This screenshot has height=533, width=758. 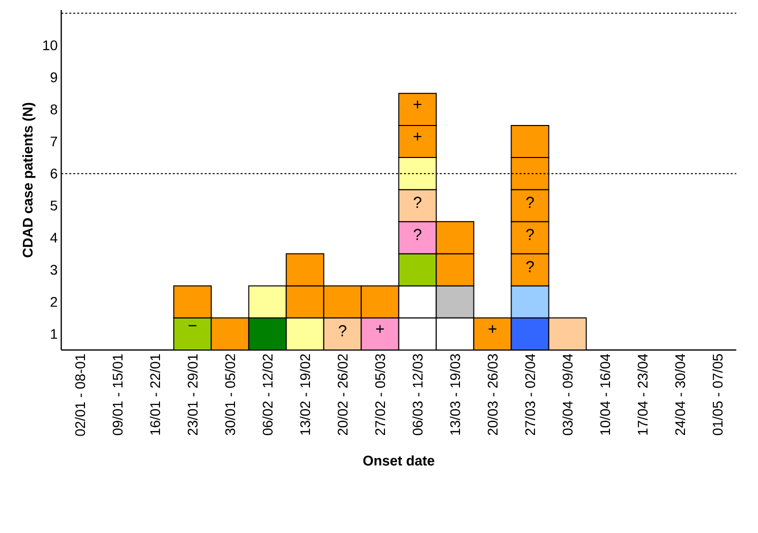 What do you see at coordinates (567, 395) in the screenshot?
I see `x-tick-label: 03/04 - 09/04` at bounding box center [567, 395].